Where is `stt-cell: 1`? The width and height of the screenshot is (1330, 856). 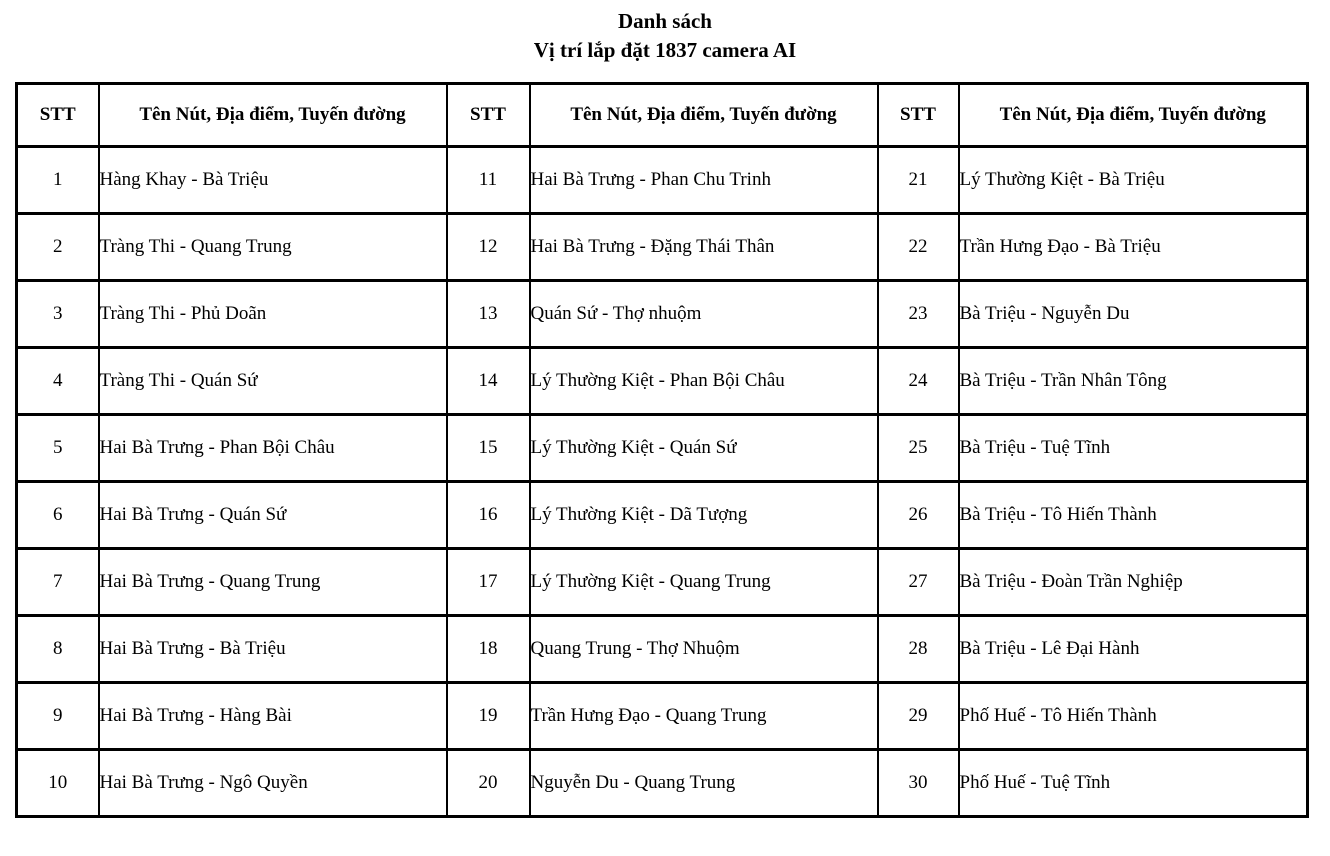 stt-cell: 1 is located at coordinates (57, 180).